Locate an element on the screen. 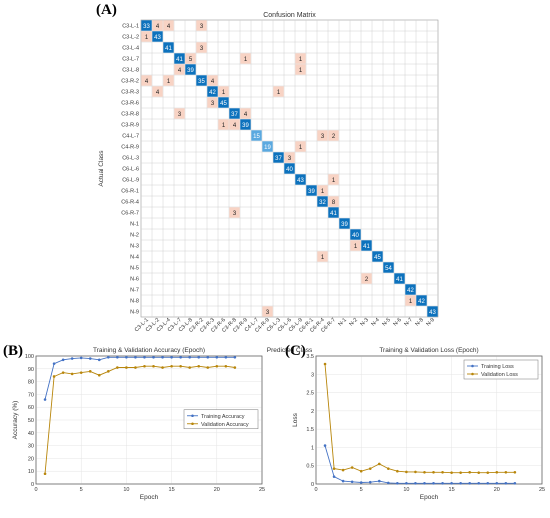  accuracy-chart-ytick-label: 10 is located at coordinates (31, 472).